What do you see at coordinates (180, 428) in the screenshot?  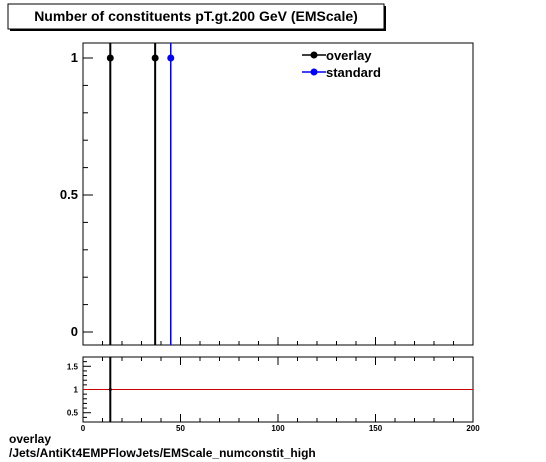 I see `ratio-x-tick-label: 50` at bounding box center [180, 428].